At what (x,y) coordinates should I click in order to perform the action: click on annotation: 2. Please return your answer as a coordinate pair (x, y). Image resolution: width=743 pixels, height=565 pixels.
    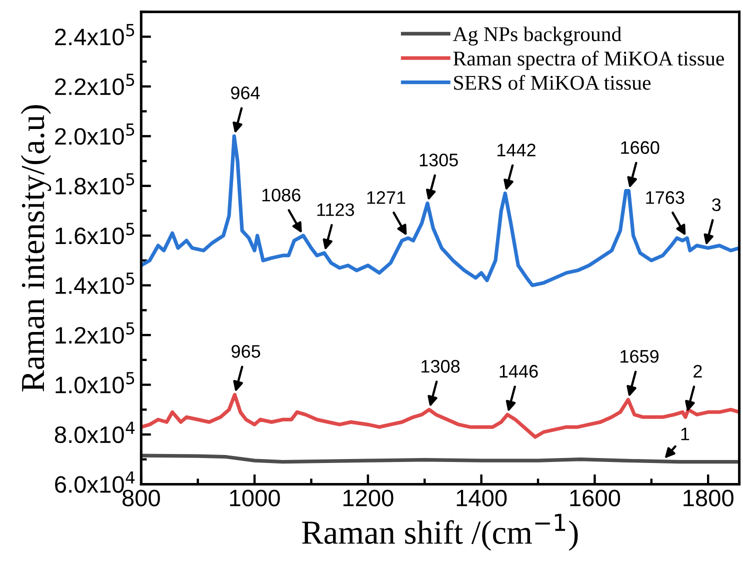
    Looking at the image, I should click on (698, 371).